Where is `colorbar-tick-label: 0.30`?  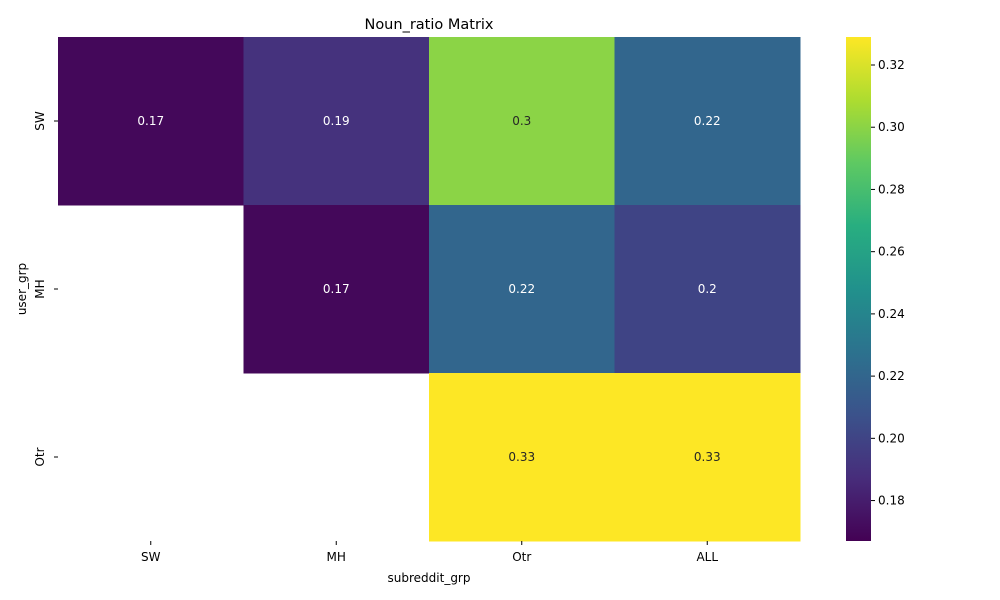 colorbar-tick-label: 0.30 is located at coordinates (891, 127).